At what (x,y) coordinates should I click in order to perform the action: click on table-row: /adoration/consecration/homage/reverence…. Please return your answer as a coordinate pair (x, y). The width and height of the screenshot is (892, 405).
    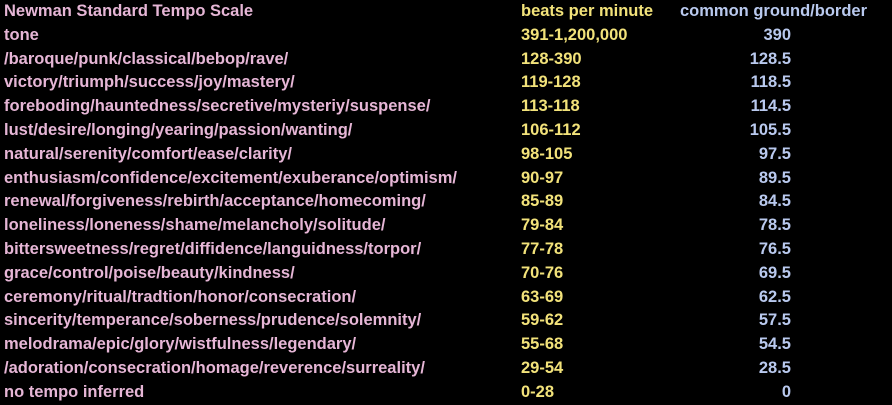
    Looking at the image, I should click on (446, 369).